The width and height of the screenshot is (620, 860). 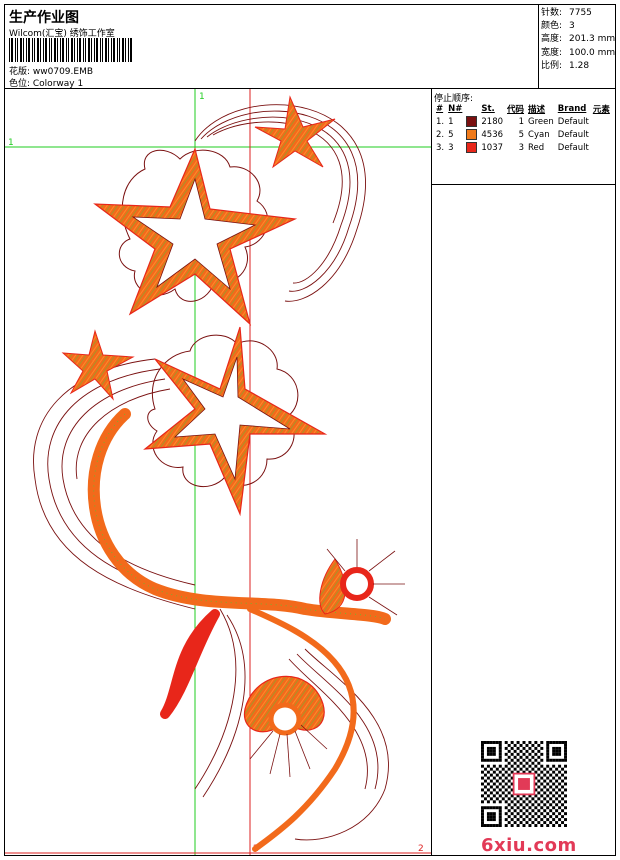 What do you see at coordinates (492, 147) in the screenshot?
I see `stop-stitches: 1037` at bounding box center [492, 147].